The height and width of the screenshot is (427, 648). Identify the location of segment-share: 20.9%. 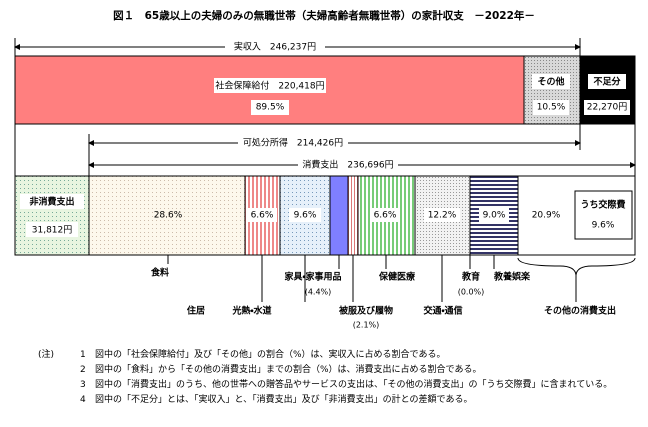
(546, 216).